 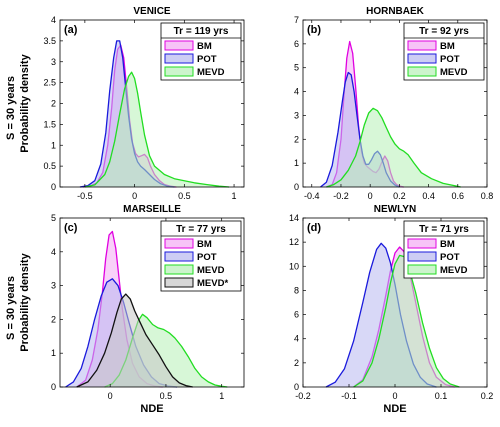 I want to click on hornbaek-xtick-label: 0.8, so click(x=487, y=196).